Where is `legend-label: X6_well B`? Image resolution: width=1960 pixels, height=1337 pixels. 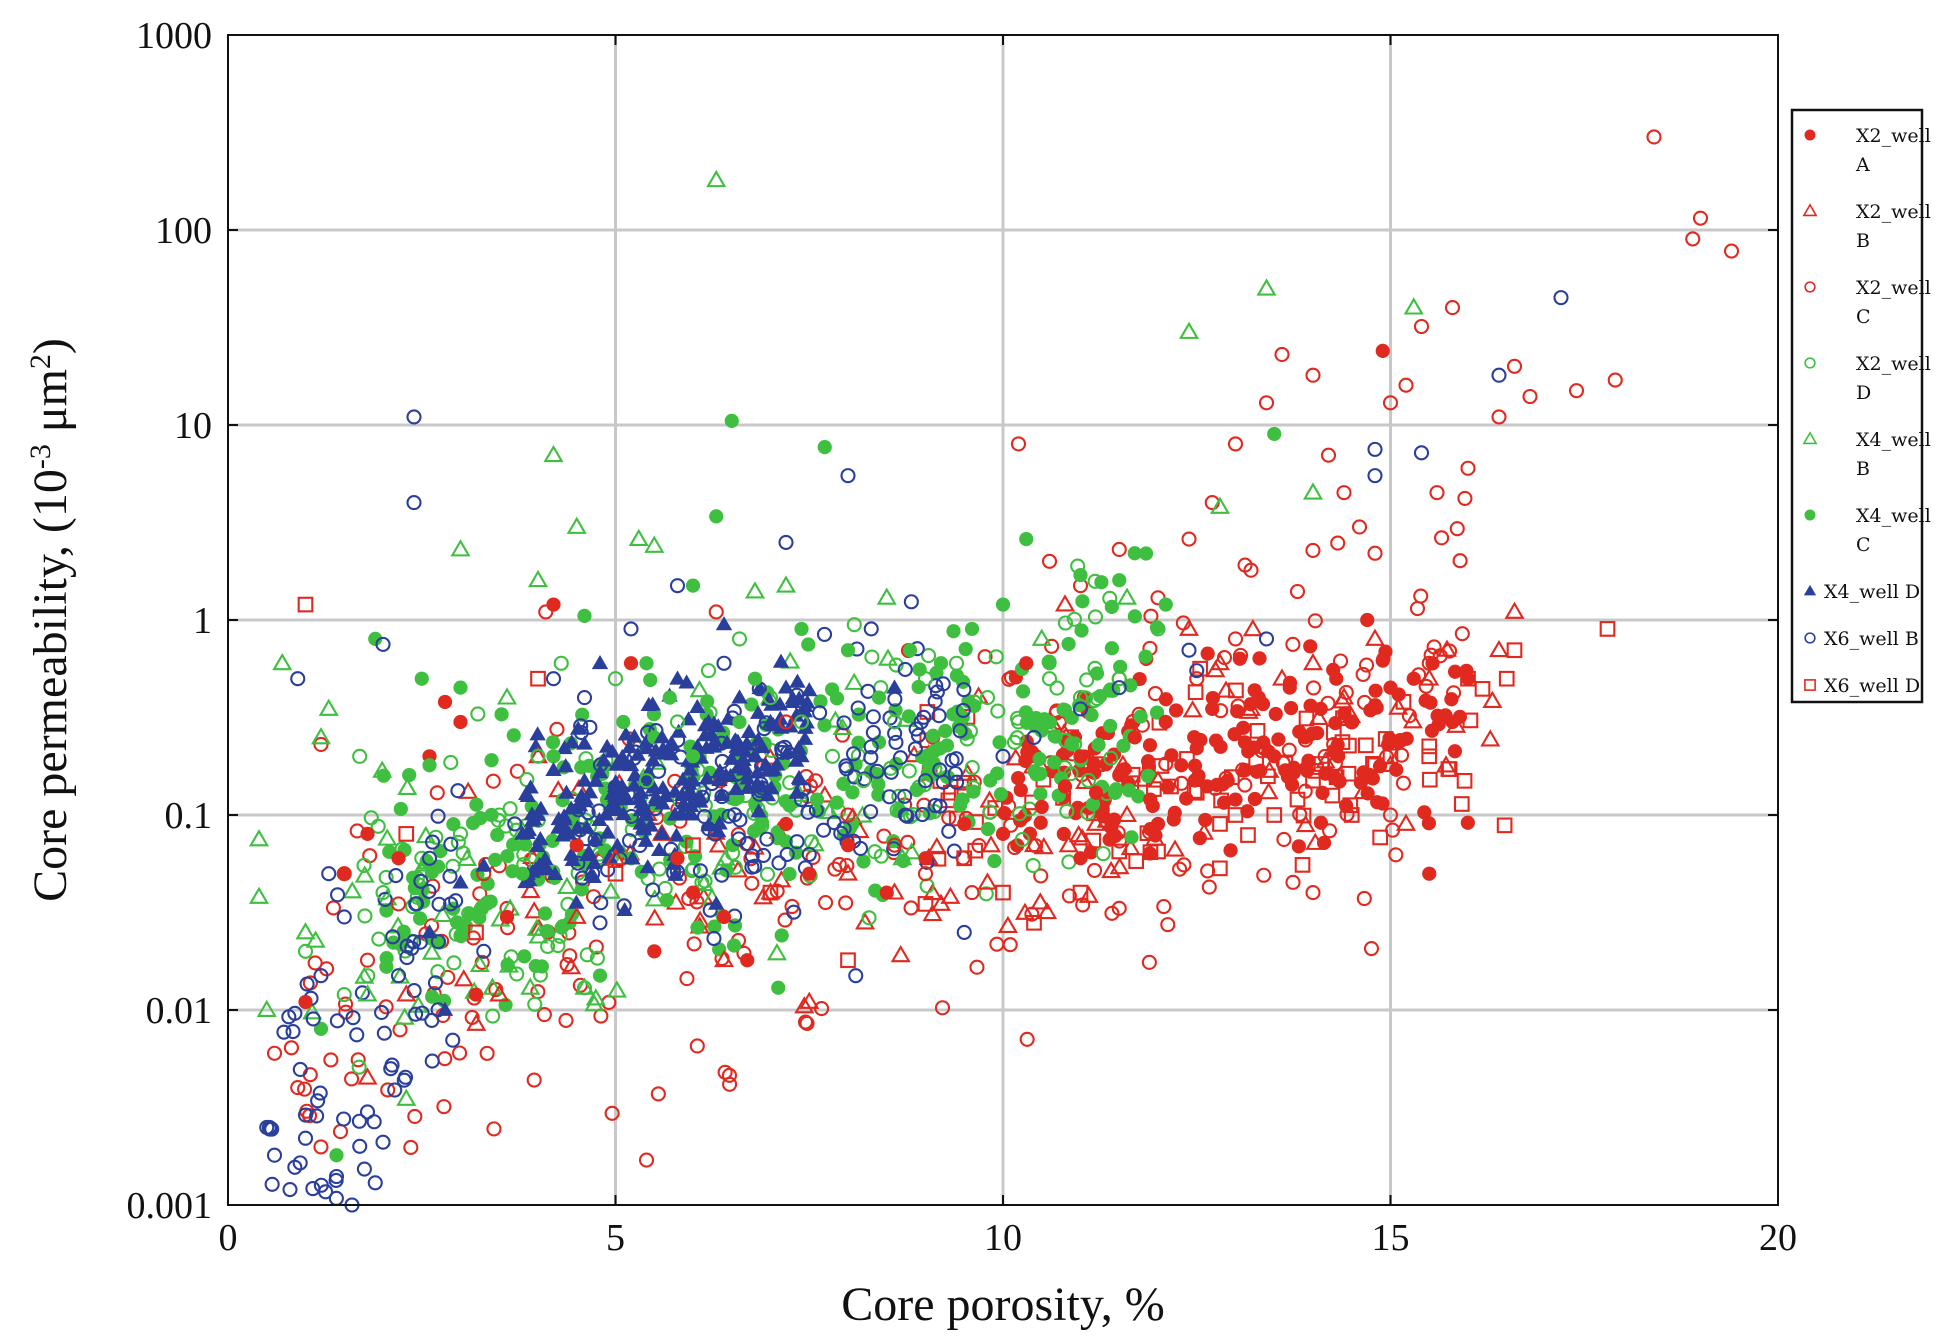
legend-label: X6_well B is located at coordinates (1871, 639).